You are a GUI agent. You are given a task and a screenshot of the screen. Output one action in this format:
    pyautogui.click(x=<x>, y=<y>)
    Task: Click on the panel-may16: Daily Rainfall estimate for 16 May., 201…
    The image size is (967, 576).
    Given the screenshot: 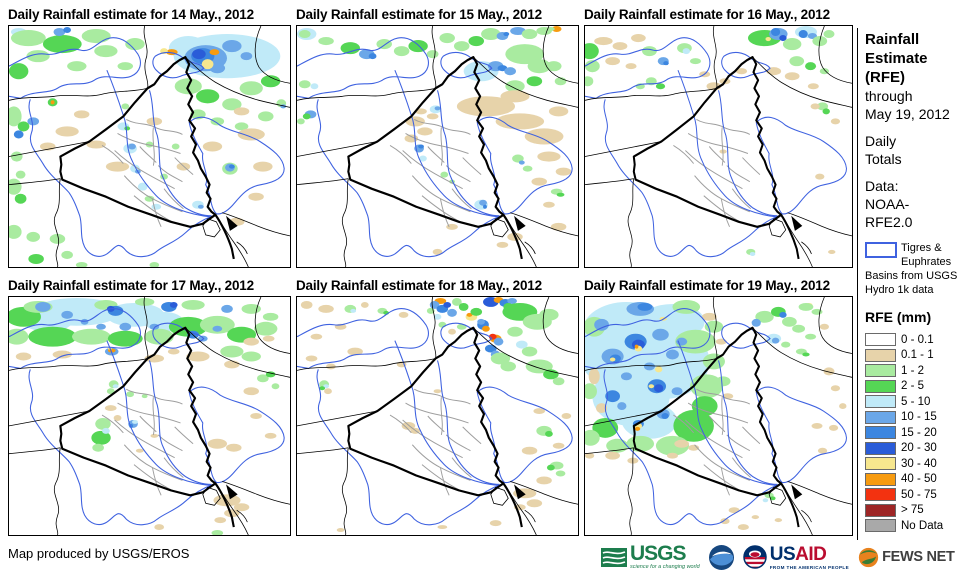 What is the action you would take?
    pyautogui.click(x=718, y=136)
    